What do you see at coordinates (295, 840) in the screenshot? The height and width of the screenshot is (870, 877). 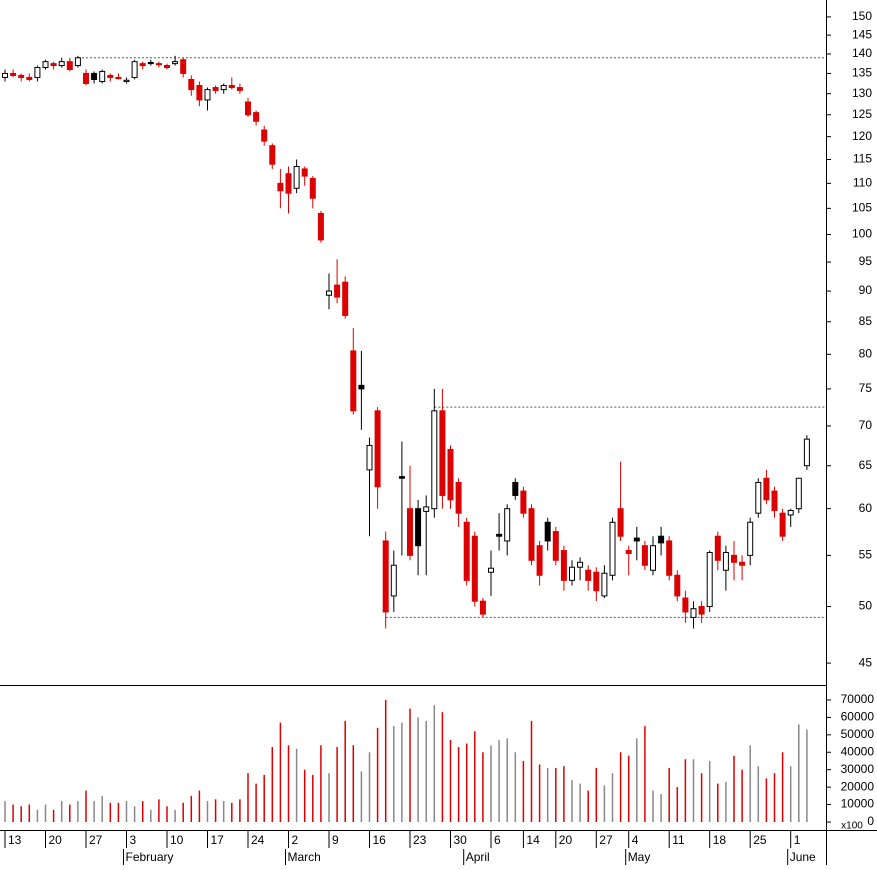 I see `x-tick-label: 2` at bounding box center [295, 840].